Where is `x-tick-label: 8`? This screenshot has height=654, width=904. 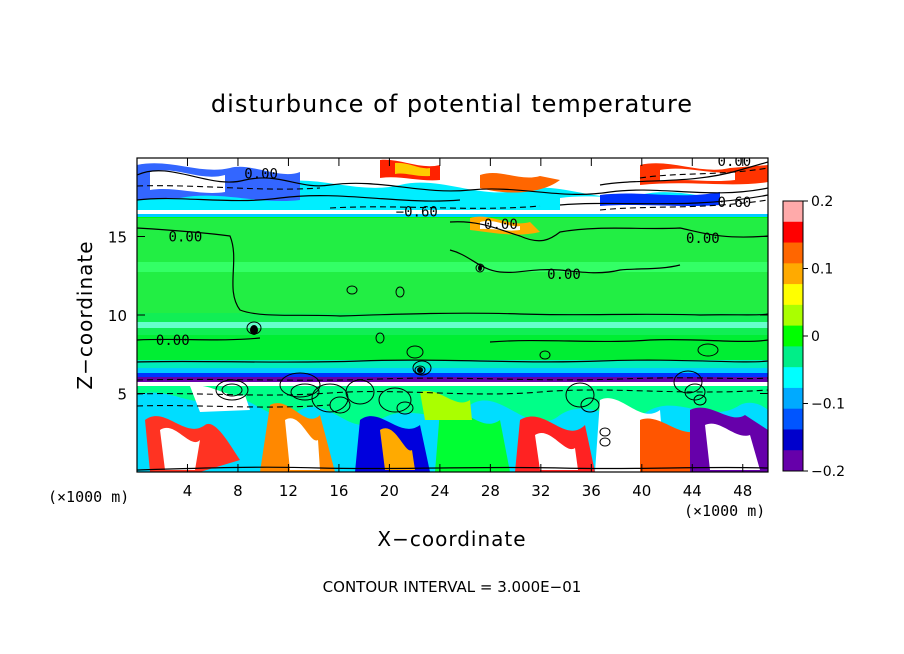
x-tick-label: 8 is located at coordinates (238, 491).